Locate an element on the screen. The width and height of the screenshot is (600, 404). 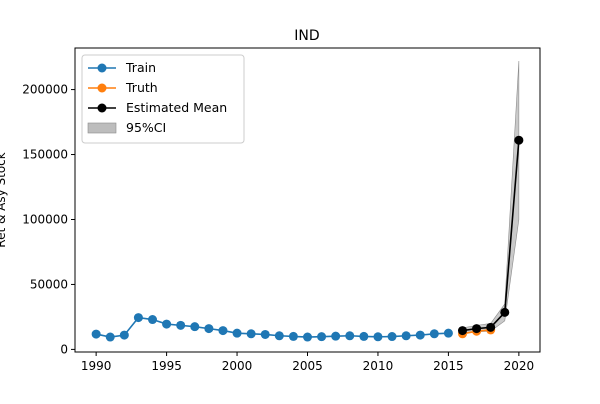
y-tick-label: 200000 is located at coordinates (45, 90).